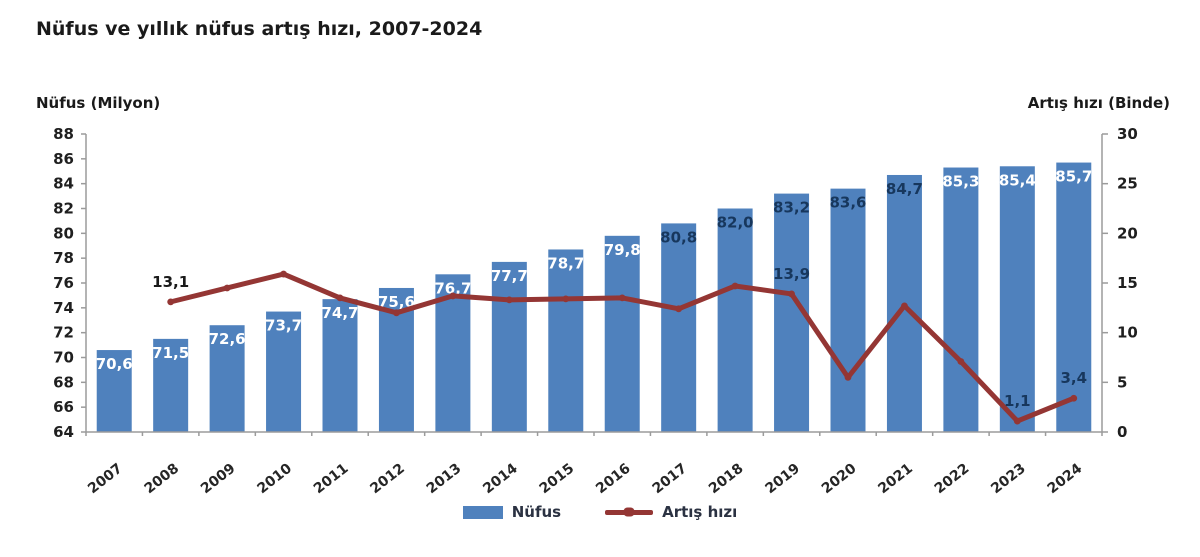 The image size is (1200, 557). Describe the element at coordinates (63, 407) in the screenshot. I see `left-axis-tick-label: 66` at that location.